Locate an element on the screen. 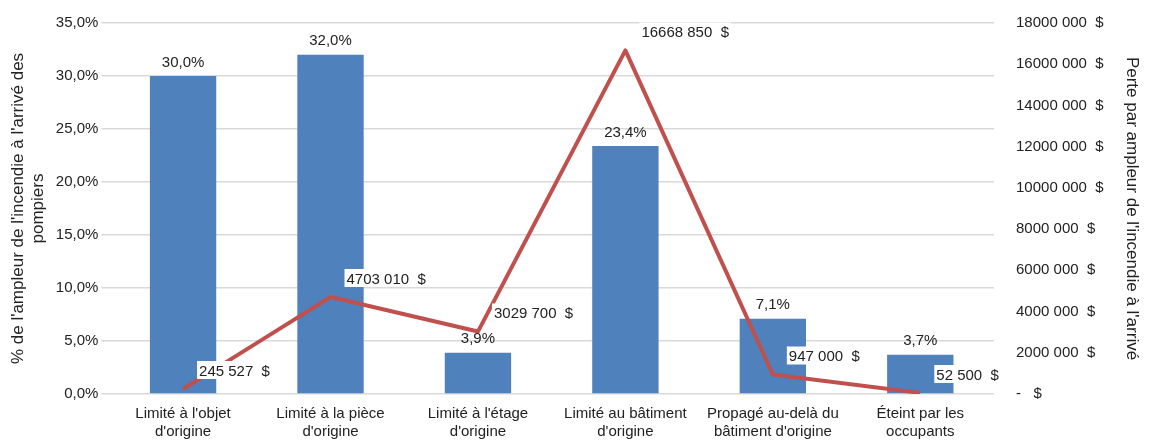 The height and width of the screenshot is (448, 1154). x-tick-label: Limité au bâtiment d'origine is located at coordinates (626, 422).